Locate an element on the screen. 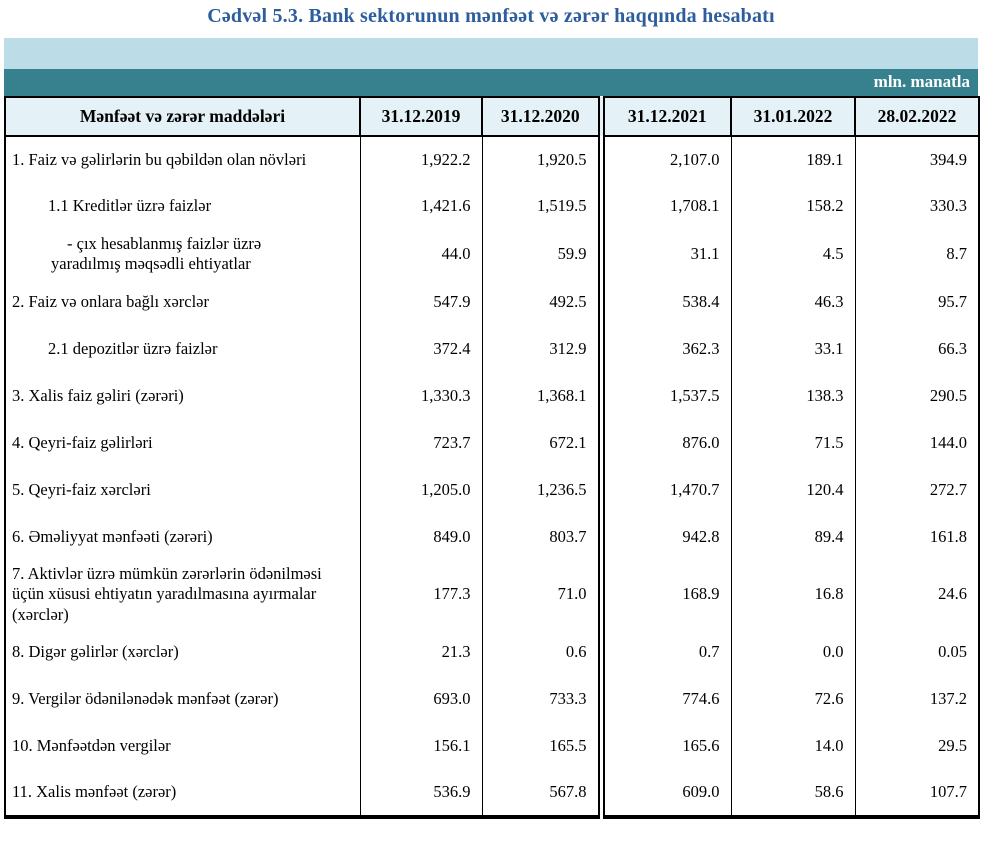 The image size is (1000, 857). row-label: 5. Qeyri-faiz xərcləri is located at coordinates (182, 490).